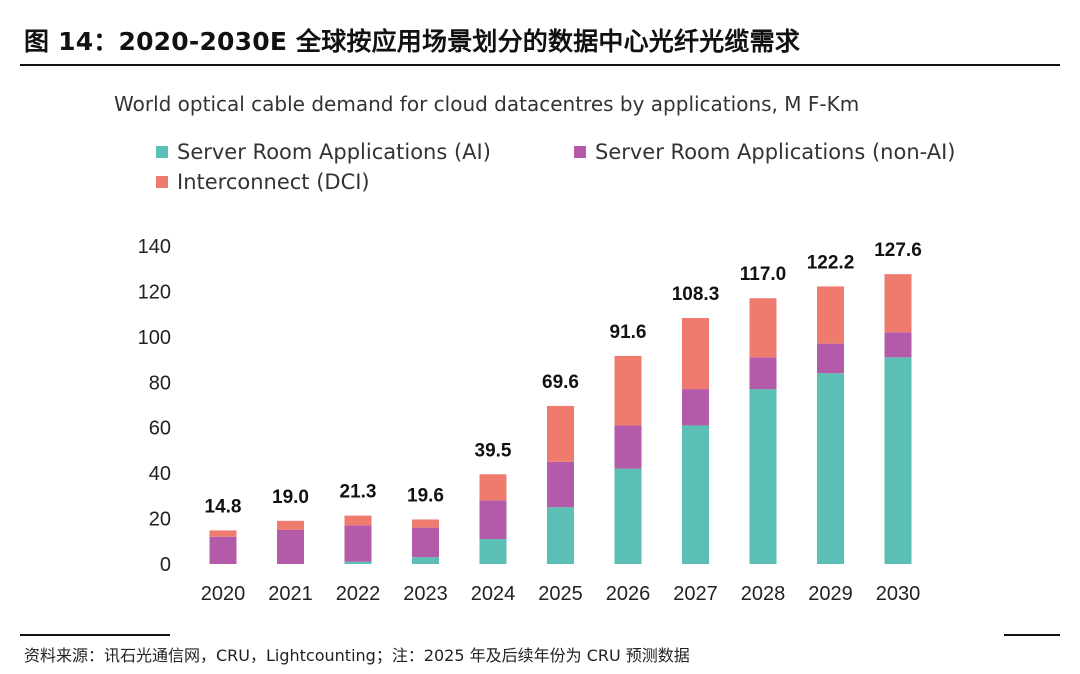 The height and width of the screenshot is (674, 1080). I want to click on legend-item-ai: Server Room Applications (AI), so click(323, 152).